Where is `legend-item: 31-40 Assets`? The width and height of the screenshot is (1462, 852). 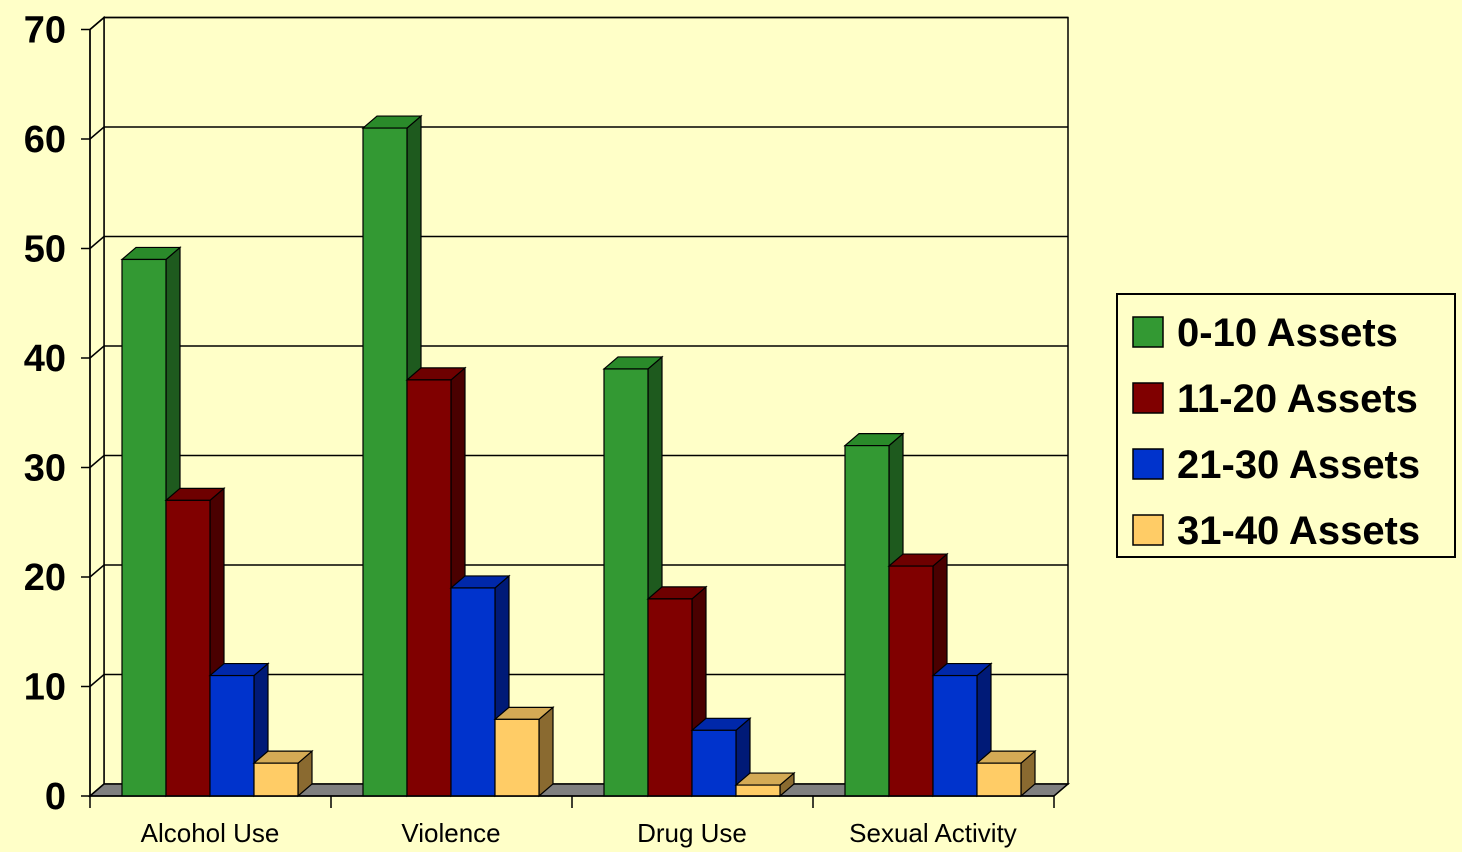
legend-item: 31-40 Assets is located at coordinates (1276, 531).